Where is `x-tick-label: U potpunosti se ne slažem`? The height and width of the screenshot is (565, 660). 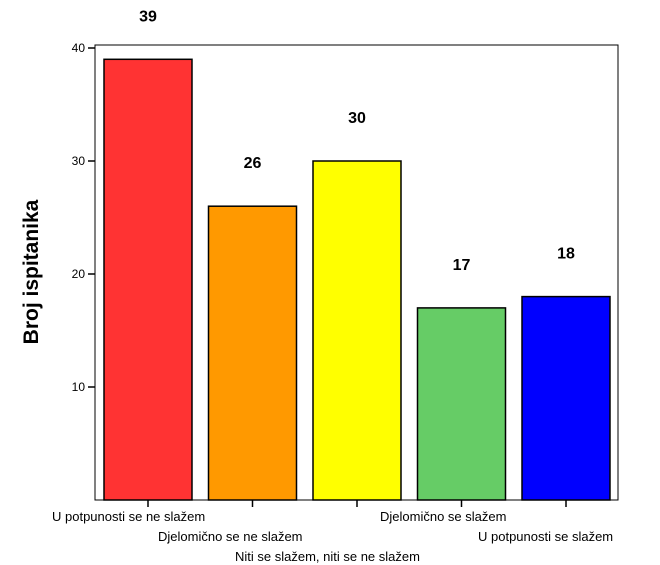
x-tick-label: U potpunosti se ne slažem is located at coordinates (128, 516).